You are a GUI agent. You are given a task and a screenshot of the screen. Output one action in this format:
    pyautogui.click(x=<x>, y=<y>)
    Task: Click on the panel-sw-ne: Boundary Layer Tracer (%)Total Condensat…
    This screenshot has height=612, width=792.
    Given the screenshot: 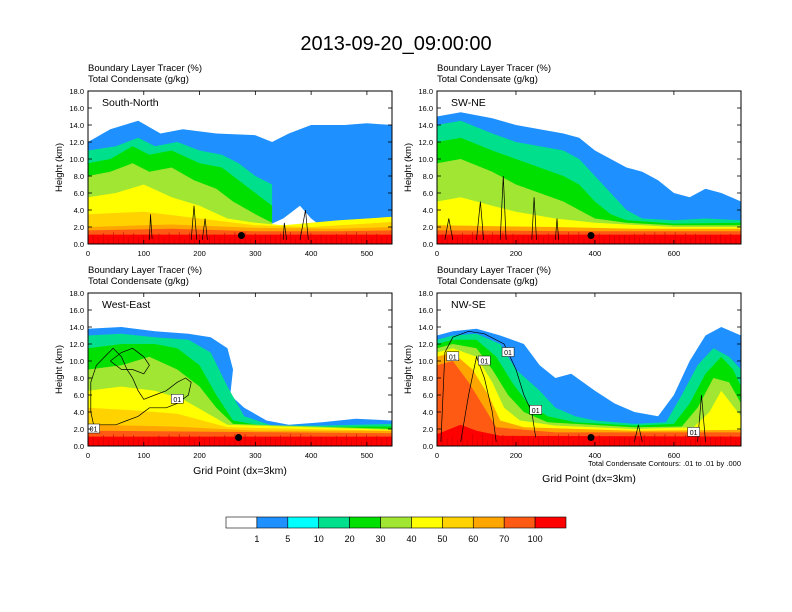 What is the action you would take?
    pyautogui.click(x=572, y=160)
    